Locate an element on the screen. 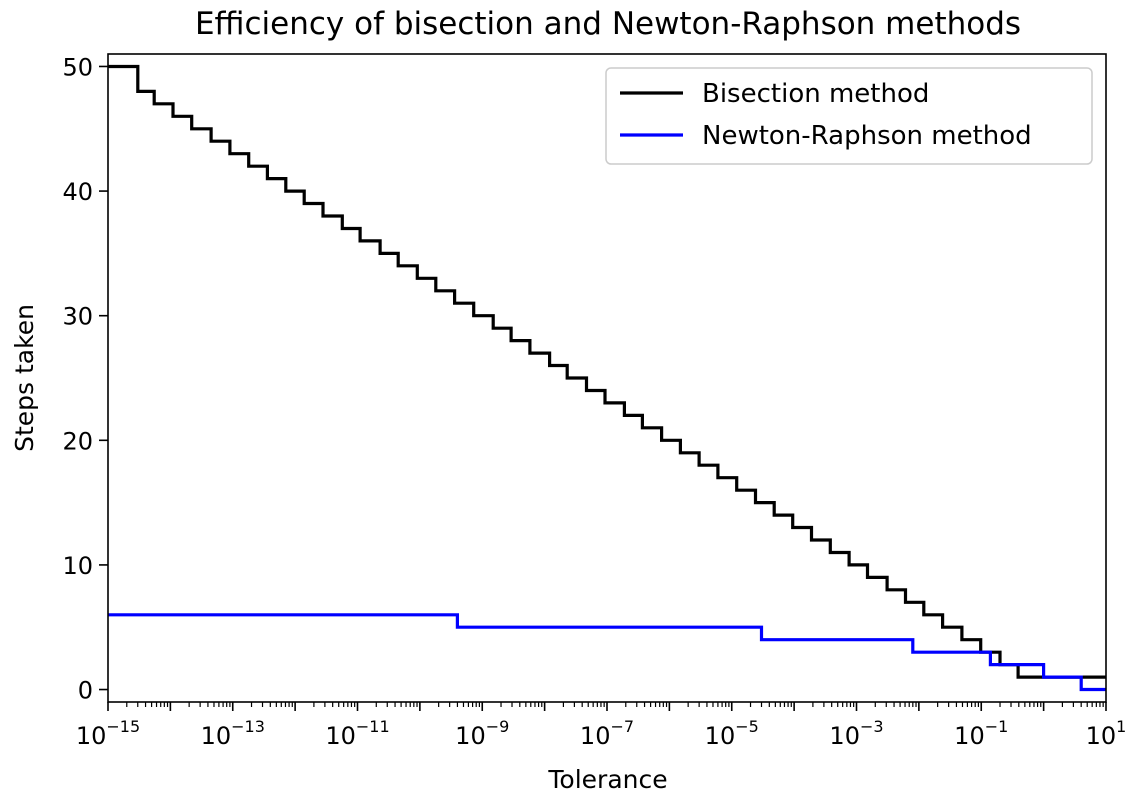 This screenshot has width=1132, height=795. y-axis-label: Steps taken is located at coordinates (24, 378).